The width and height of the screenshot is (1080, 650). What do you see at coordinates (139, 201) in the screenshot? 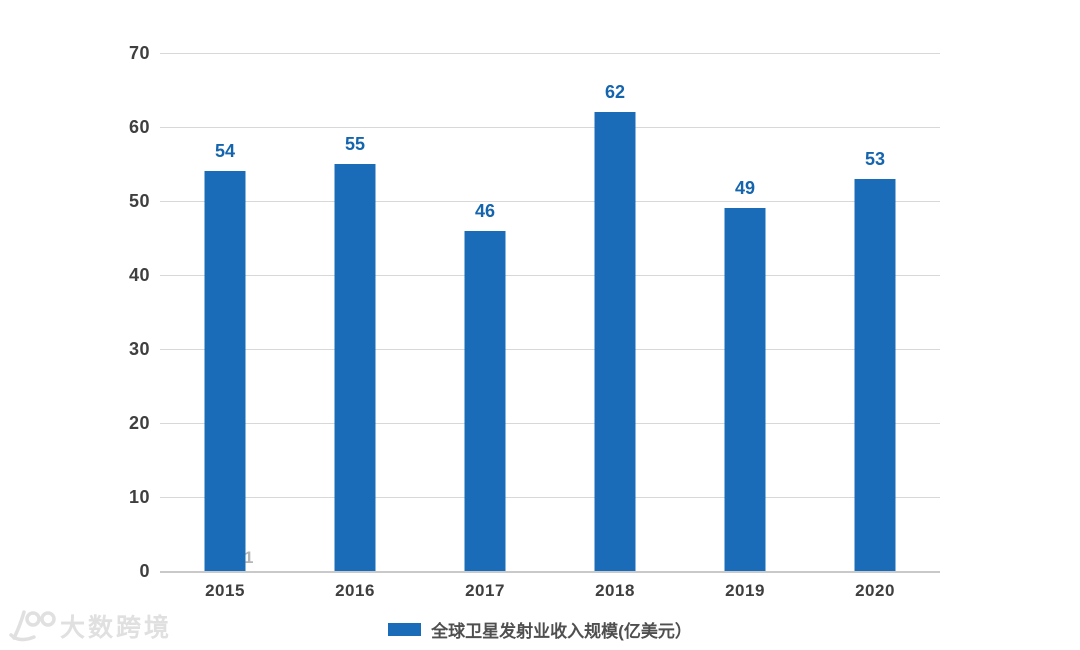
I see `y-tick-label-50: 50` at bounding box center [139, 201].